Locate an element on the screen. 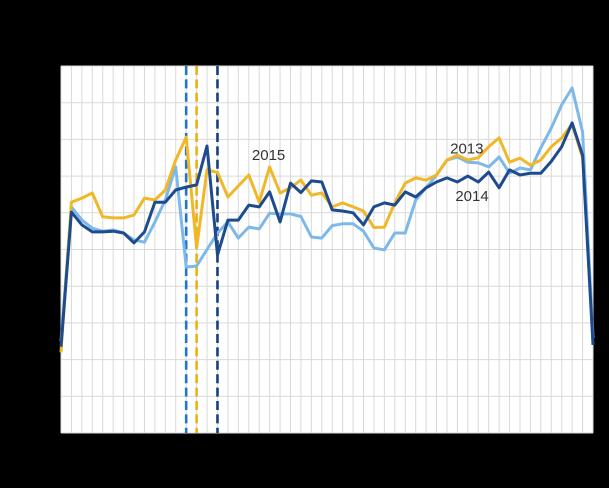  series-label-2013: 2013 is located at coordinates (466, 149).